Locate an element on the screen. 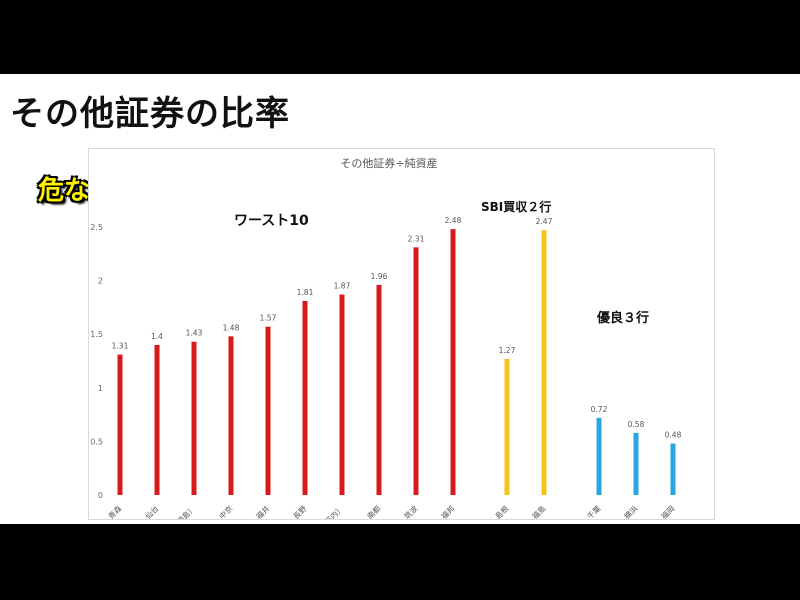 This screenshot has width=800, height=600. category-label: 仙台 is located at coordinates (152, 511).